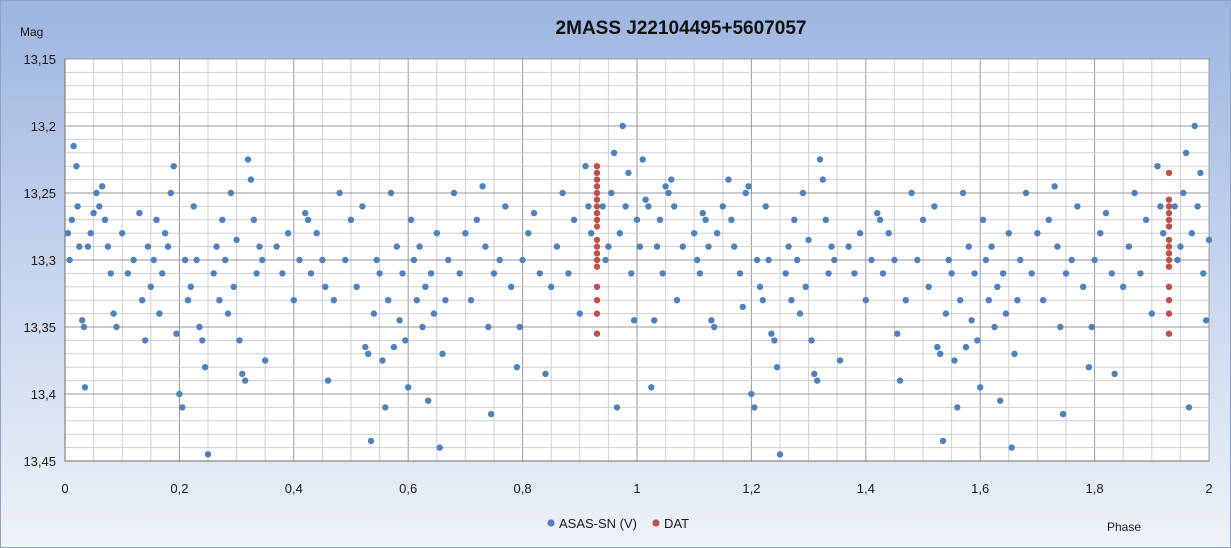  I want to click on x-tick-label: 0,4, so click(294, 488).